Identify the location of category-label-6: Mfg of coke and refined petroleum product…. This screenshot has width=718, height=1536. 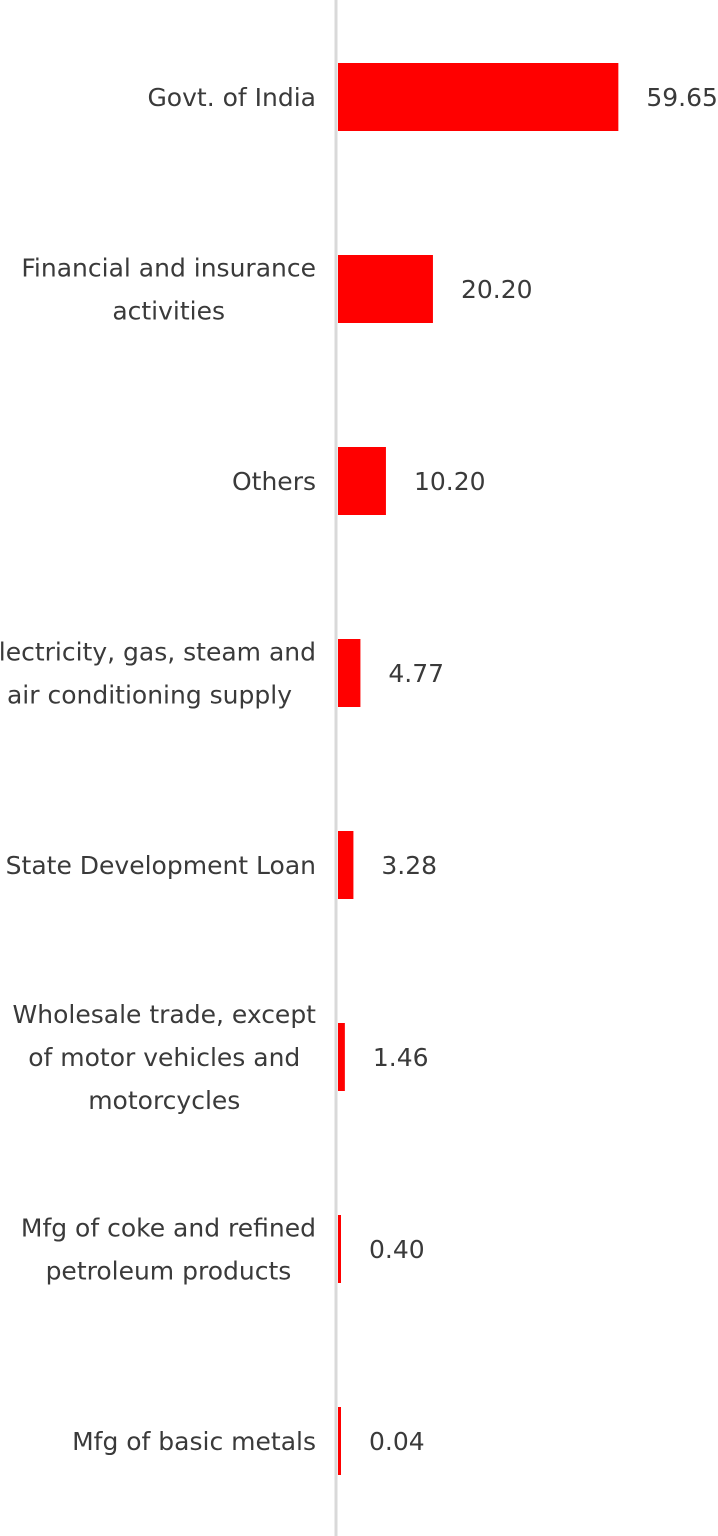
(168, 1250).